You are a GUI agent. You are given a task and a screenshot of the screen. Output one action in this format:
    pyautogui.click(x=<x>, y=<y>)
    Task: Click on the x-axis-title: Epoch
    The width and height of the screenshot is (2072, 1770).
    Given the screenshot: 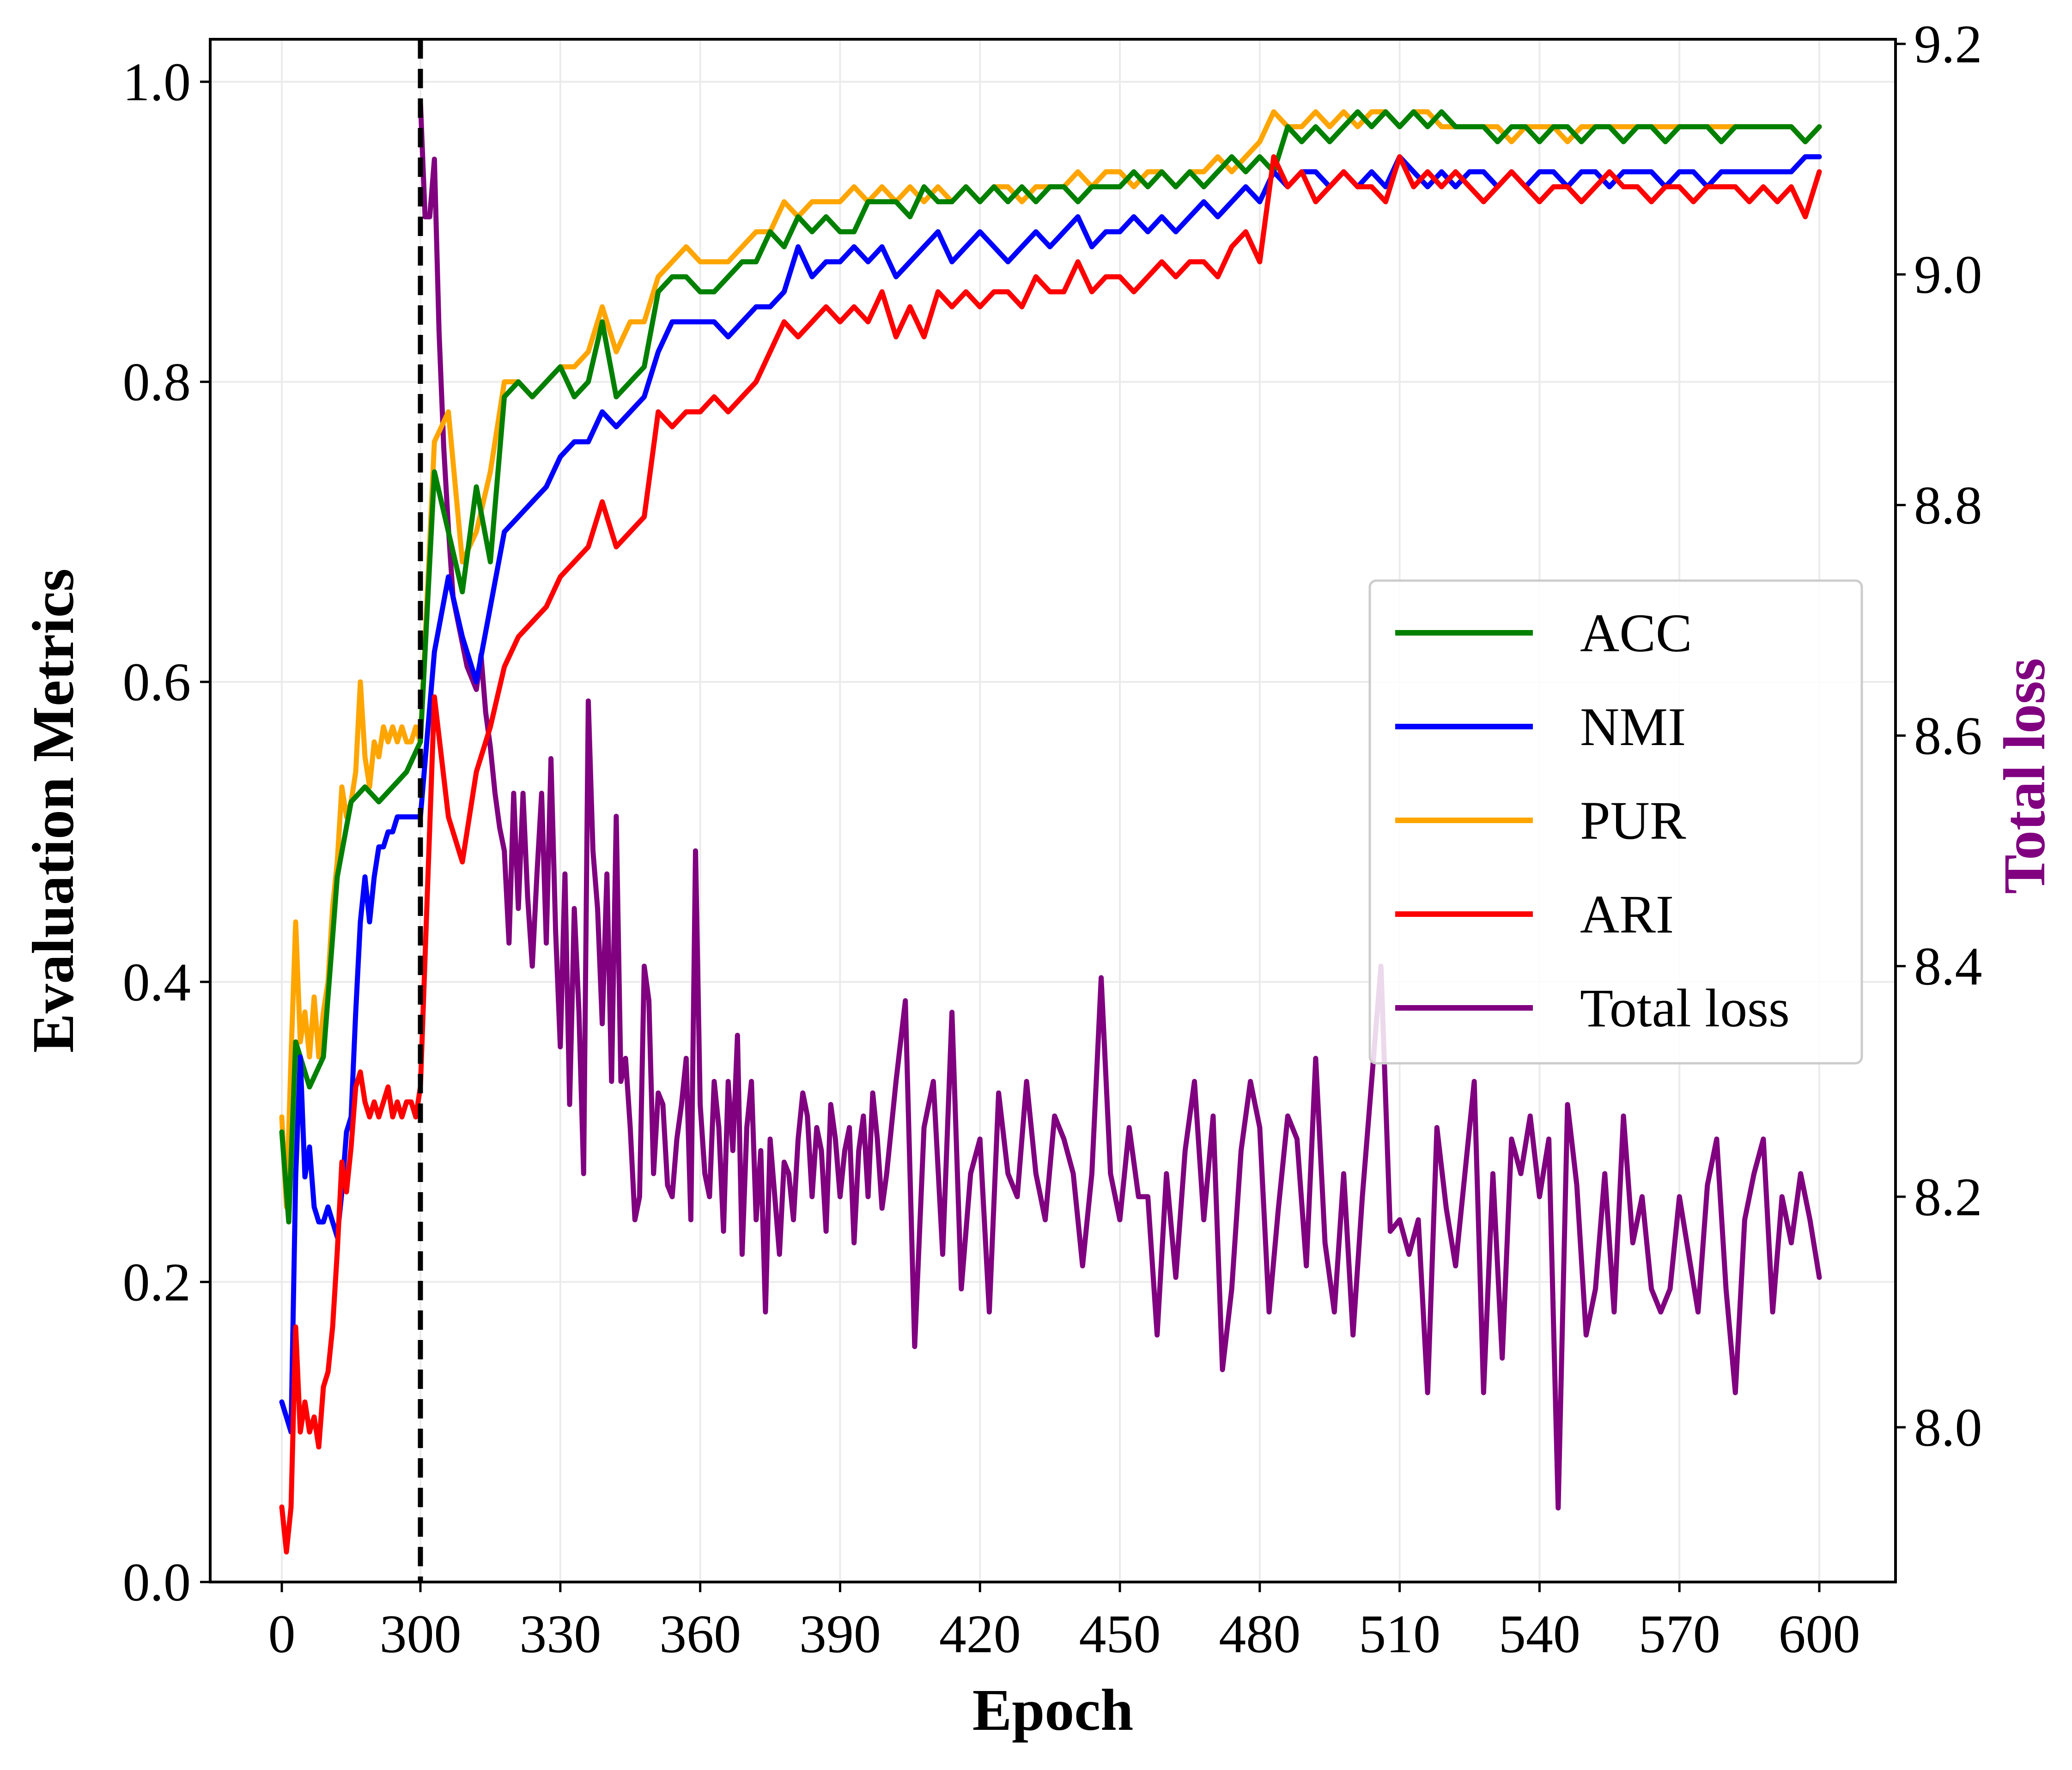 What is the action you would take?
    pyautogui.click(x=1053, y=1710)
    